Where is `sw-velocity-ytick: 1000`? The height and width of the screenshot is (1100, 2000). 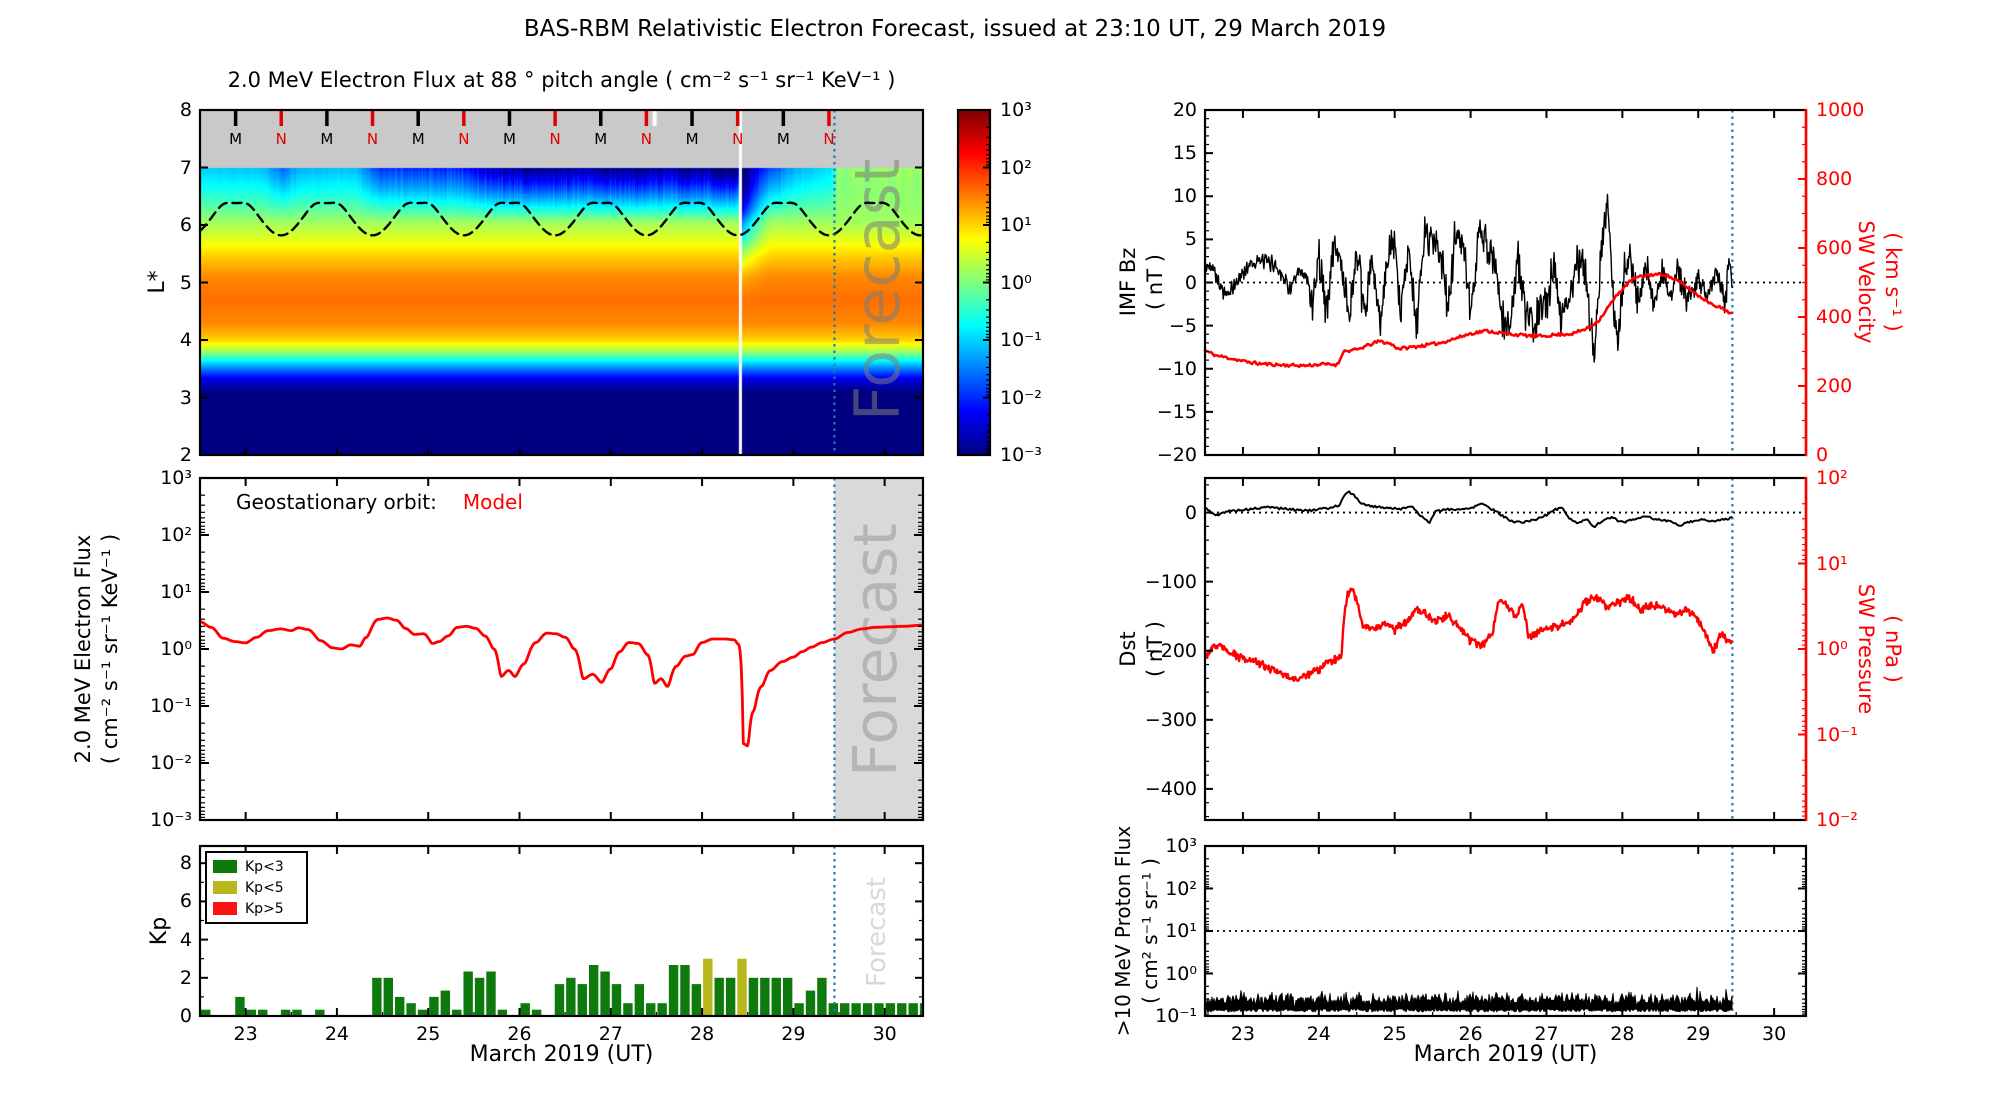 sw-velocity-ytick: 1000 is located at coordinates (1840, 110).